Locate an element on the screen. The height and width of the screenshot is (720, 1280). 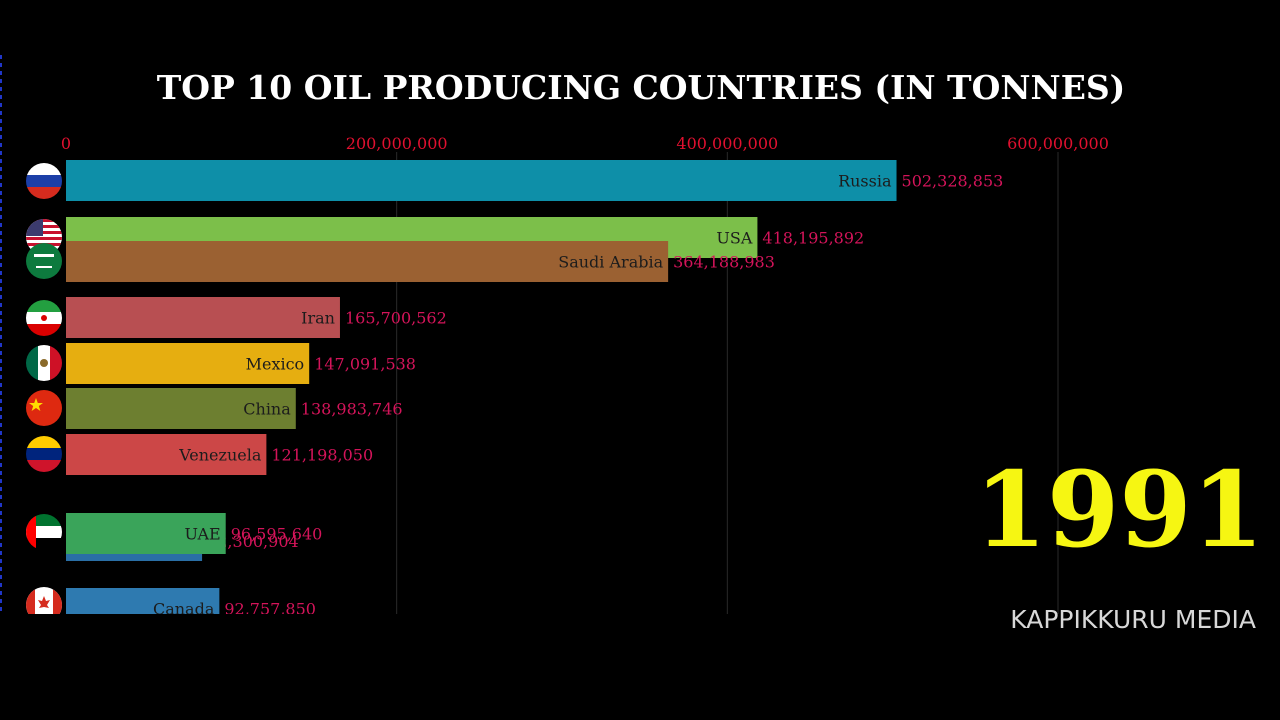
mexico-flag-icon is located at coordinates (44, 363).